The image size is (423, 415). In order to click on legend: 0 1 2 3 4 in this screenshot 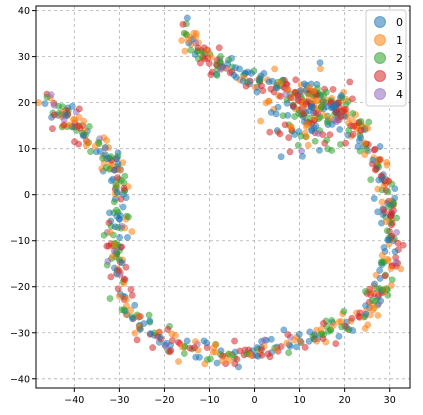, I will do `click(386, 58)`.